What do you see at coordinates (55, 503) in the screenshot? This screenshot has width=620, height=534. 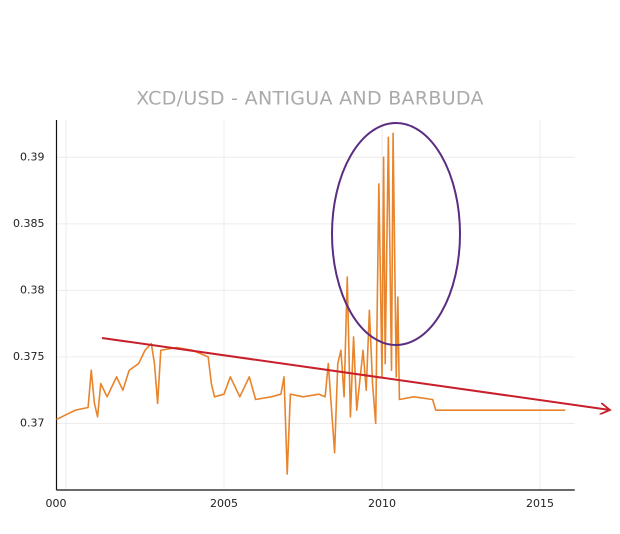 I see `x-tick-label: 000` at bounding box center [55, 503].